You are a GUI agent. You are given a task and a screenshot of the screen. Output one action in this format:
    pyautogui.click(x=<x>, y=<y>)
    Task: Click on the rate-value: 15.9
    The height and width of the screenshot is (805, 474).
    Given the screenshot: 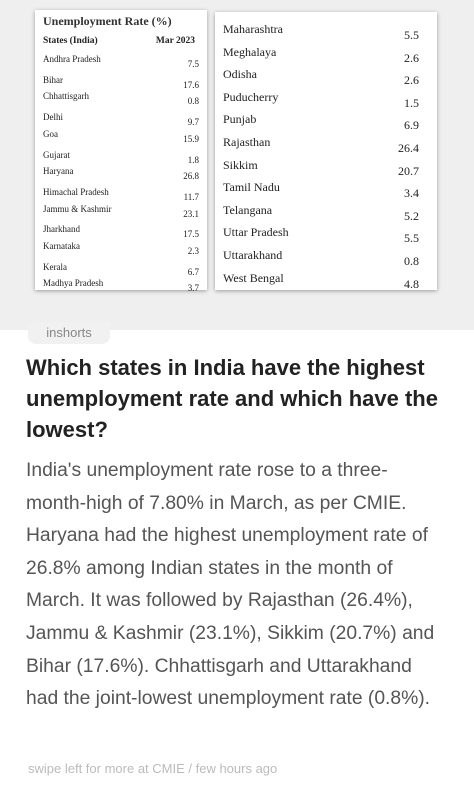 What is the action you would take?
    pyautogui.click(x=191, y=138)
    